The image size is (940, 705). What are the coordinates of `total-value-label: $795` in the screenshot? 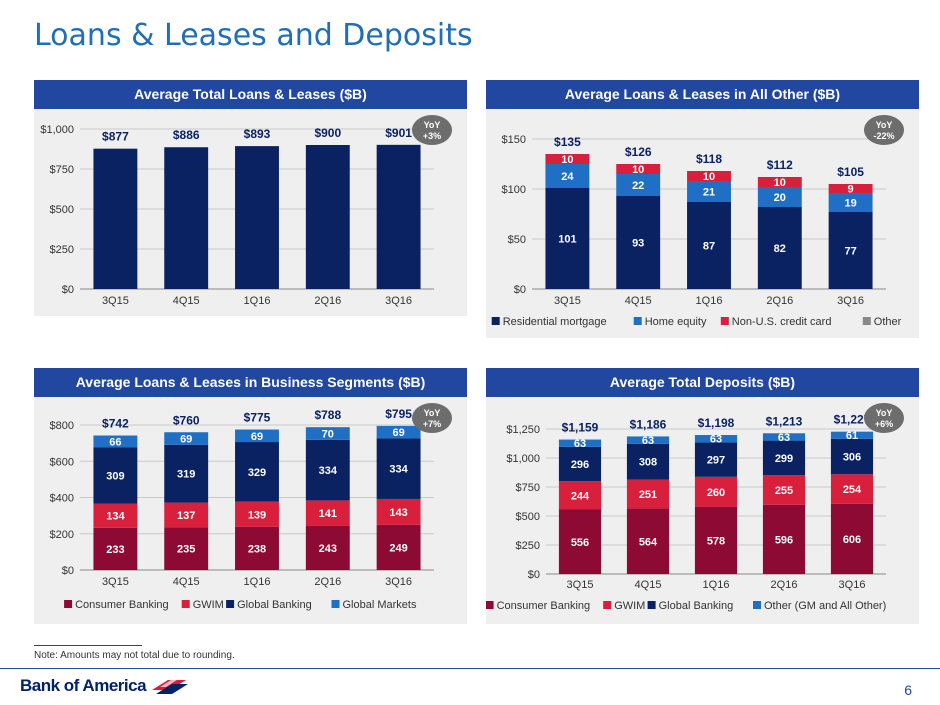 It's located at (398, 414).